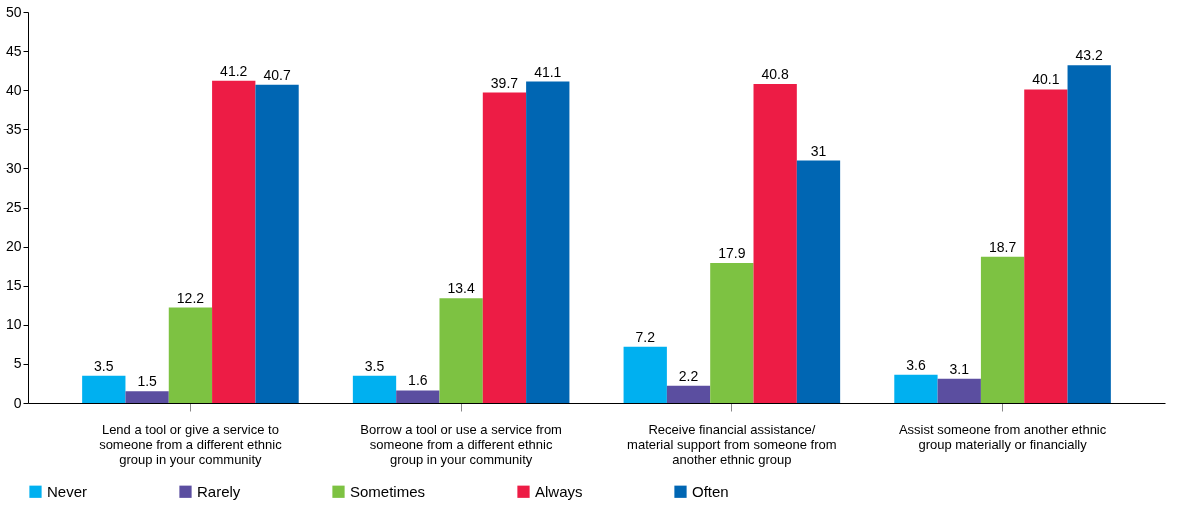  I want to click on data-label: 41.1, so click(548, 71).